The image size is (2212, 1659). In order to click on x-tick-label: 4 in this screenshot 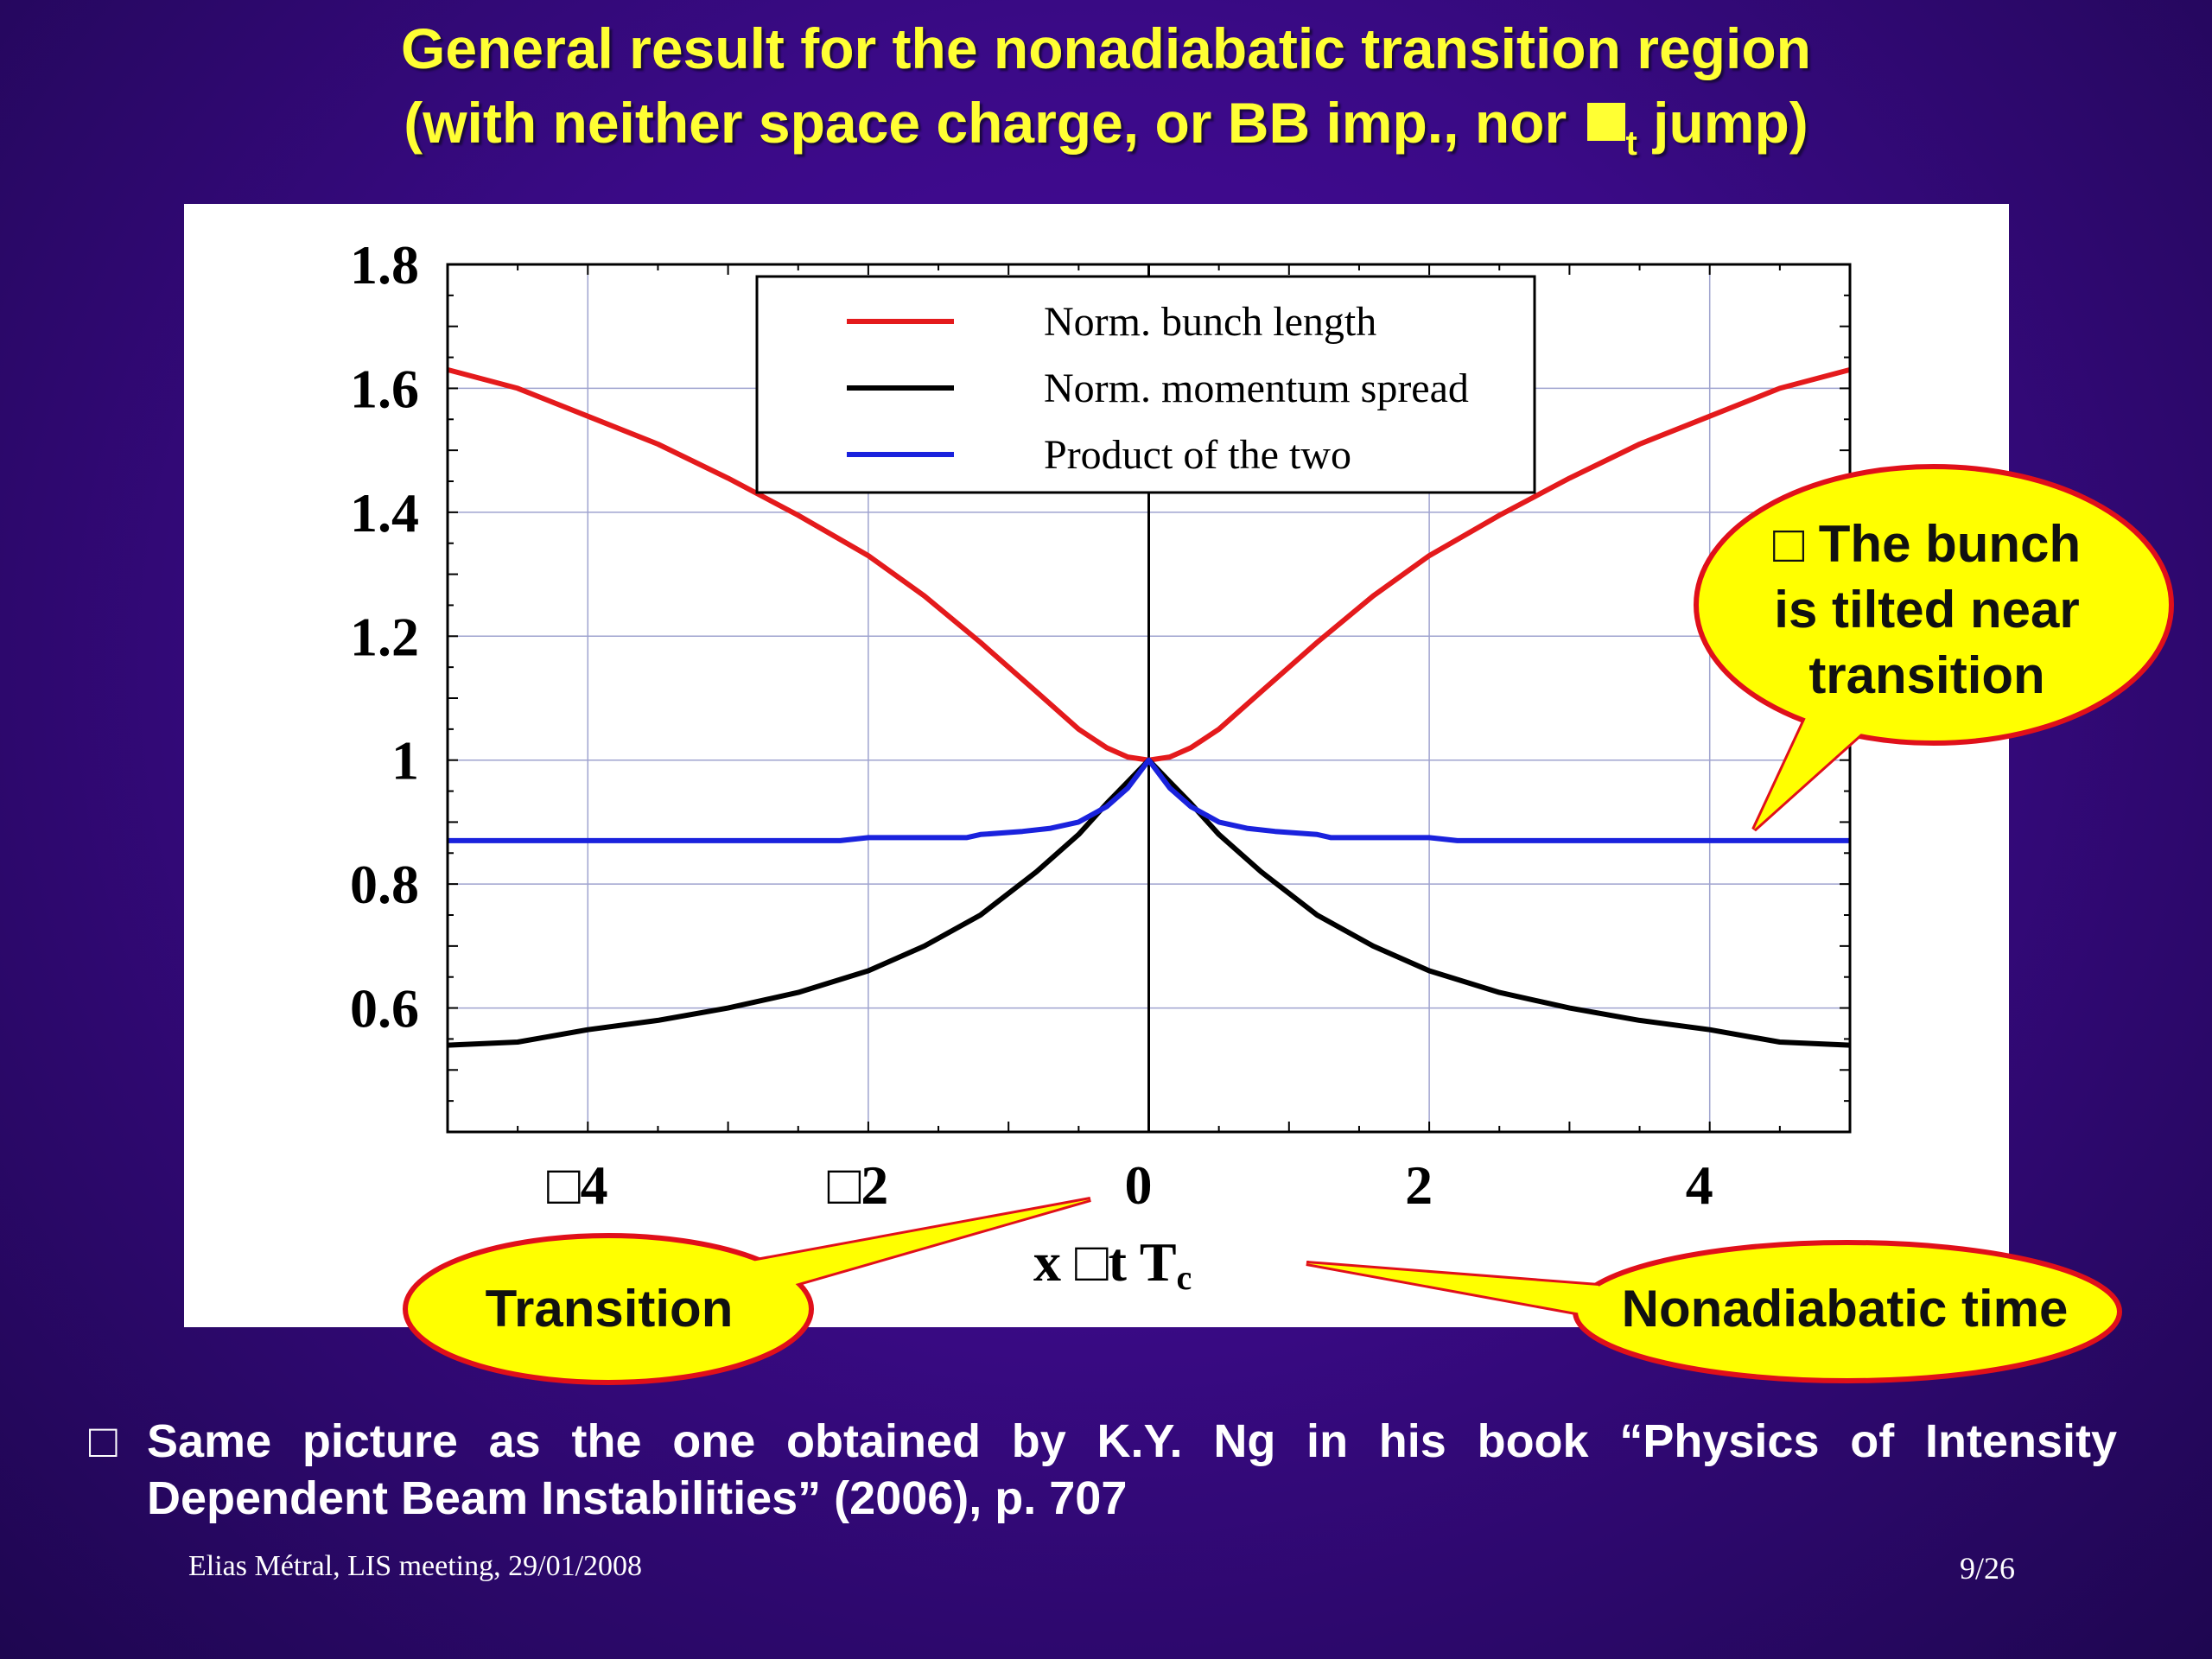, I will do `click(1699, 1185)`.